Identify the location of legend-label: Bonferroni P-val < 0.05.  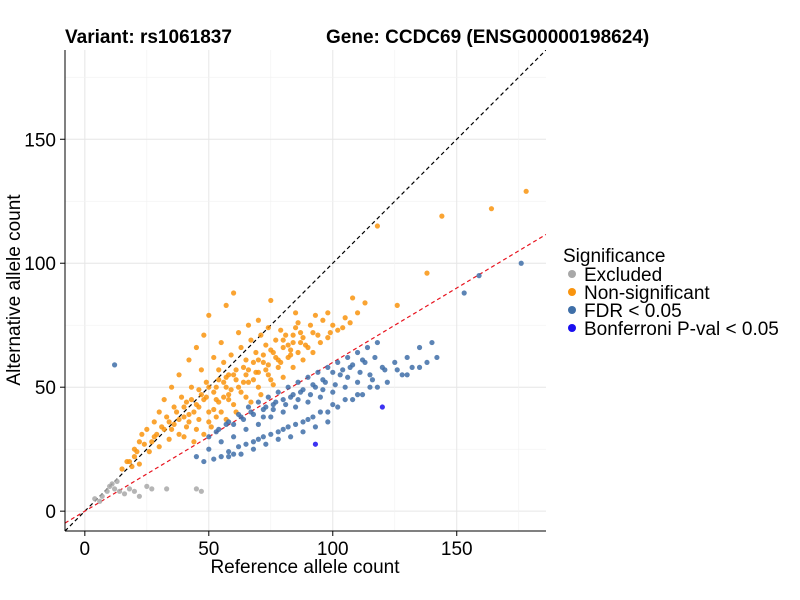
(681, 329).